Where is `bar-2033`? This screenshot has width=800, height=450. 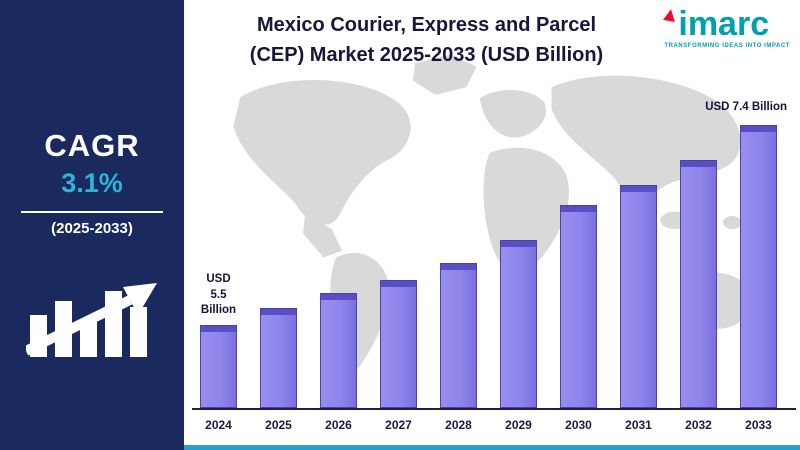 bar-2033 is located at coordinates (758, 266).